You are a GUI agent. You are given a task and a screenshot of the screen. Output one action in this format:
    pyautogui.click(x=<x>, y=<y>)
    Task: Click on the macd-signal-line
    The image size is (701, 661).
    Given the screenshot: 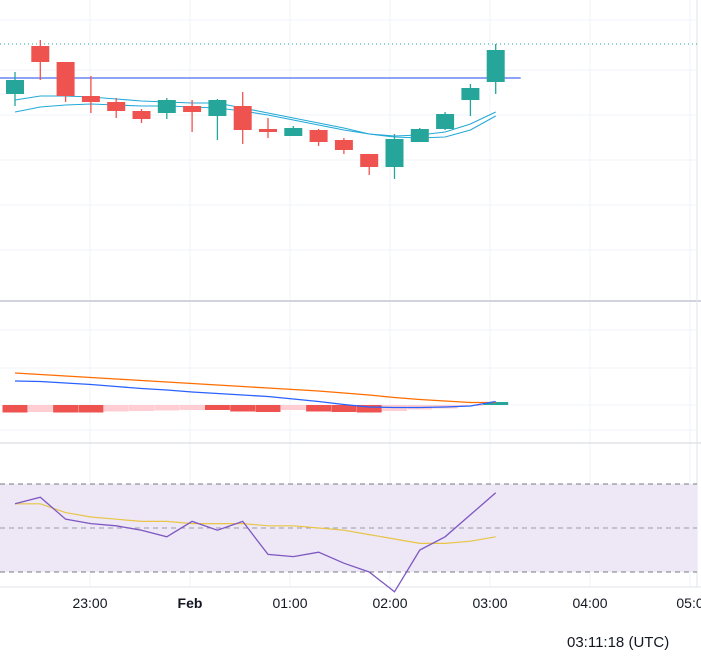 What is the action you would take?
    pyautogui.click(x=255, y=388)
    